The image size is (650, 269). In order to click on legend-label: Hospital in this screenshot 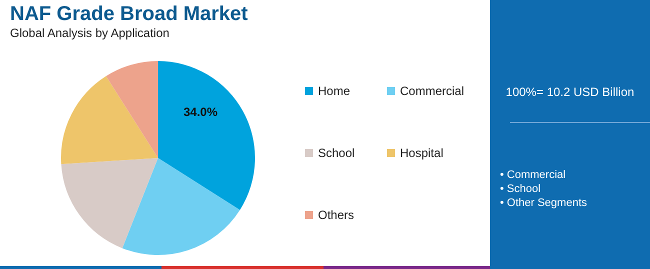, I will do `click(422, 153)`.